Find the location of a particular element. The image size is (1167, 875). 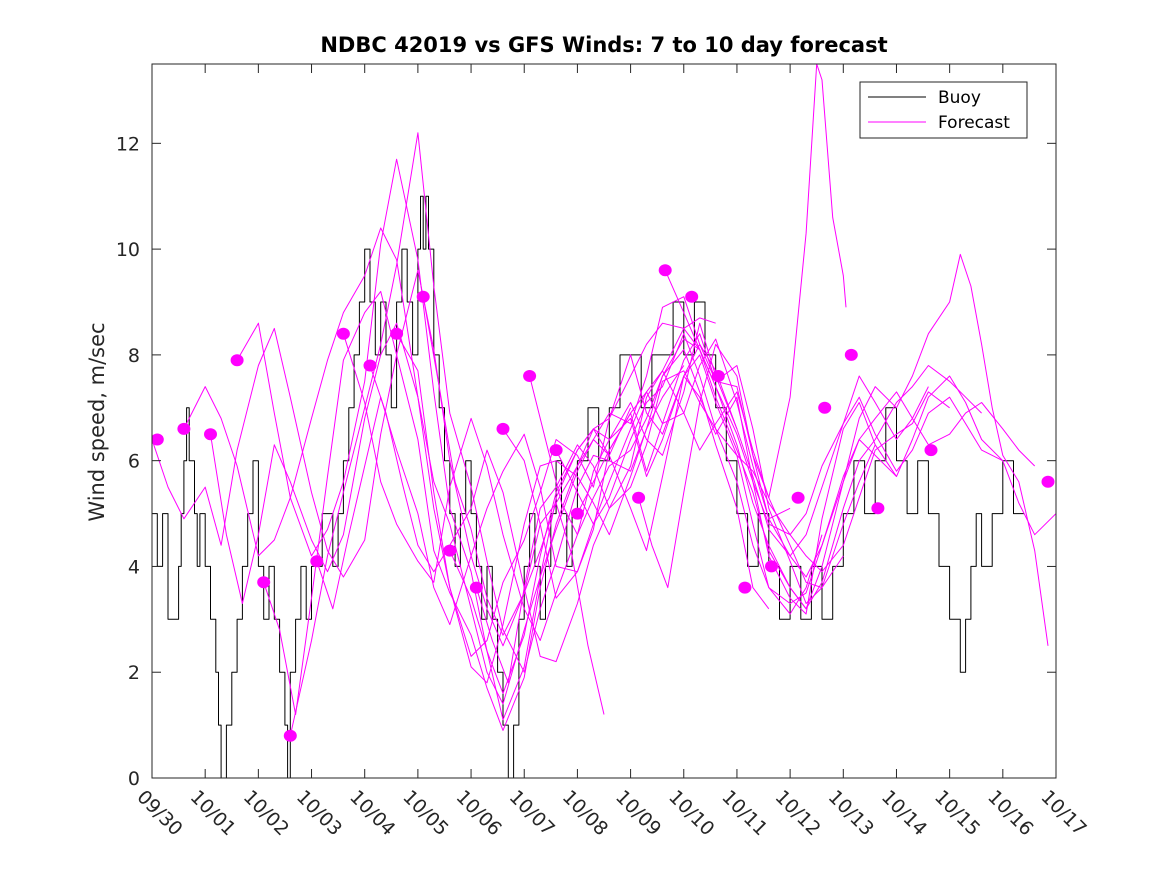

y-tick-label: 0 is located at coordinates (134, 779).